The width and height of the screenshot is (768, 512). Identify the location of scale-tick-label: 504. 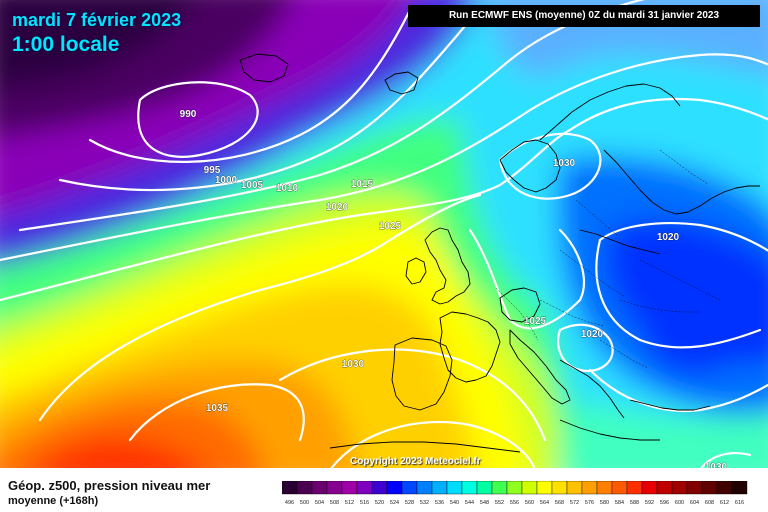
(319, 503).